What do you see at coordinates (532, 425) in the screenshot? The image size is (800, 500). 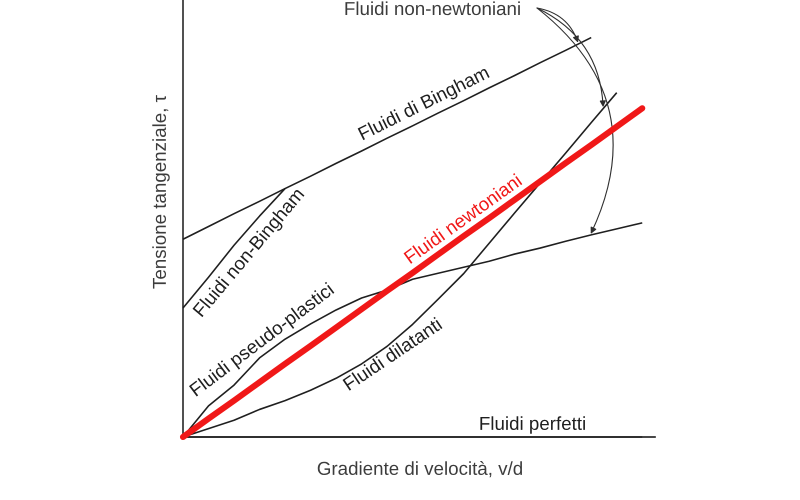 I see `series-label: Fluidi perfetti` at bounding box center [532, 425].